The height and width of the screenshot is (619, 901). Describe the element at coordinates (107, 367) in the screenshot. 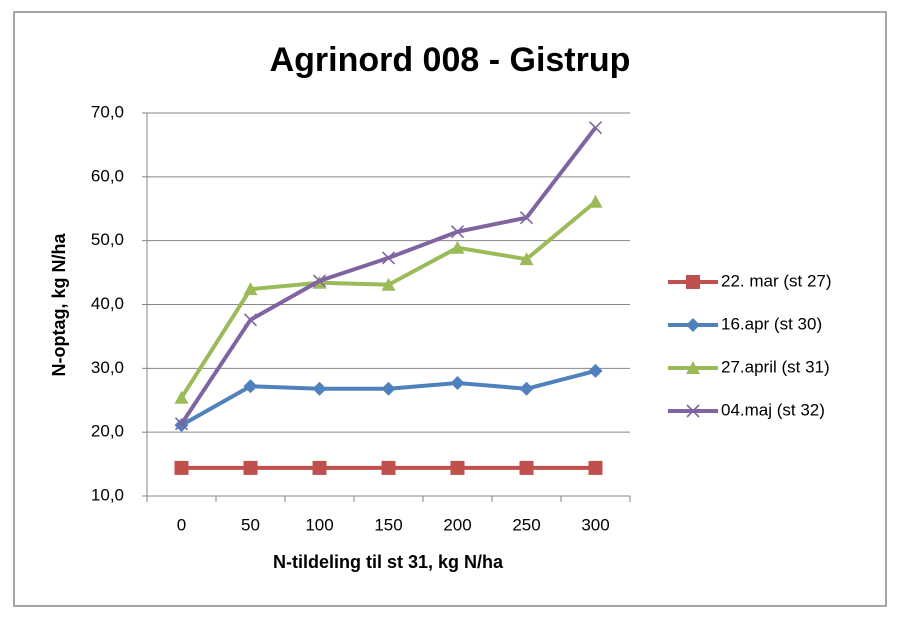

I see `y-tick-label: 30,0` at that location.